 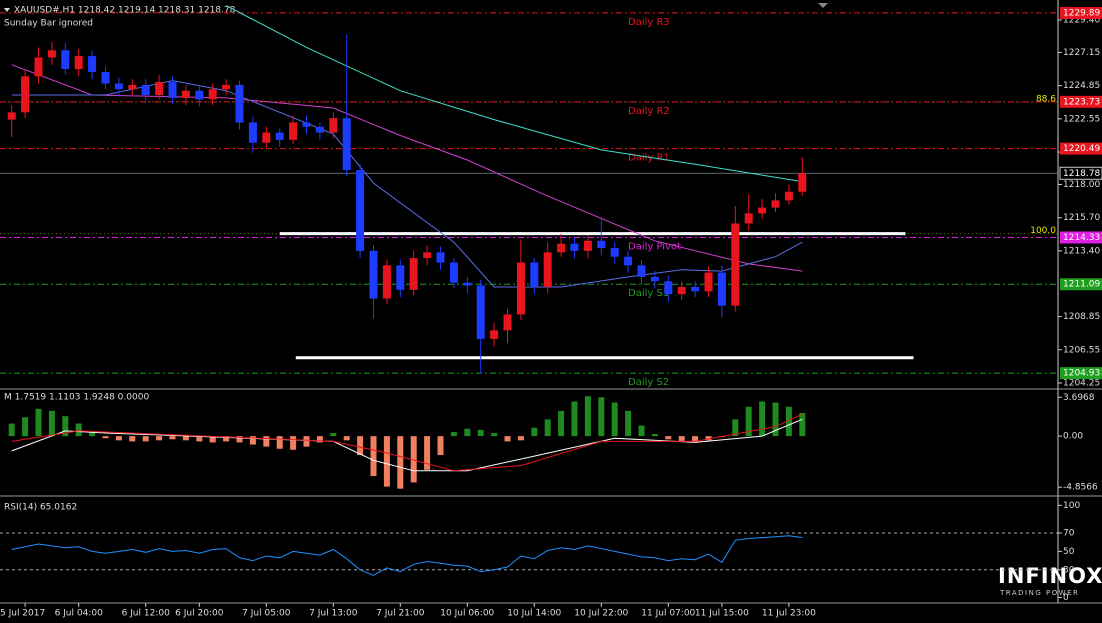 What do you see at coordinates (1066, 598) in the screenshot?
I see `y-tick-label: 0` at bounding box center [1066, 598].